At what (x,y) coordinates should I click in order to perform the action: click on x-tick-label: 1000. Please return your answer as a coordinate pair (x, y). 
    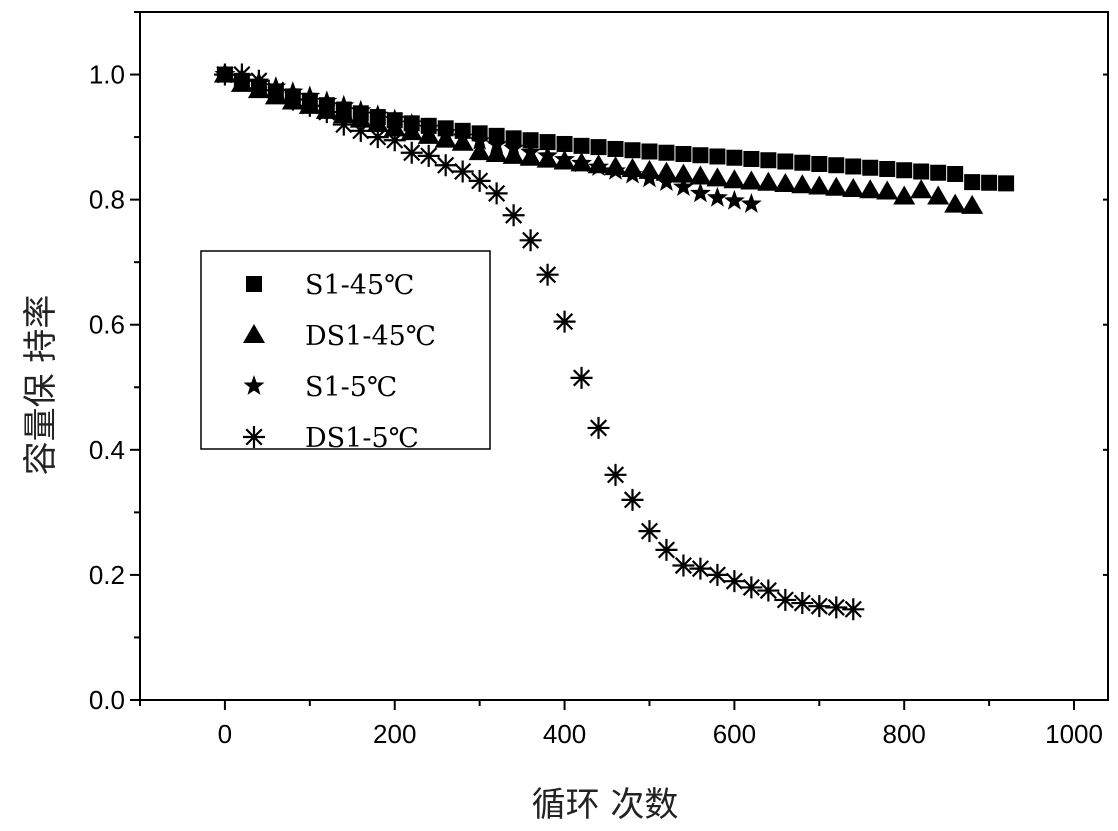
    Looking at the image, I should click on (1074, 734).